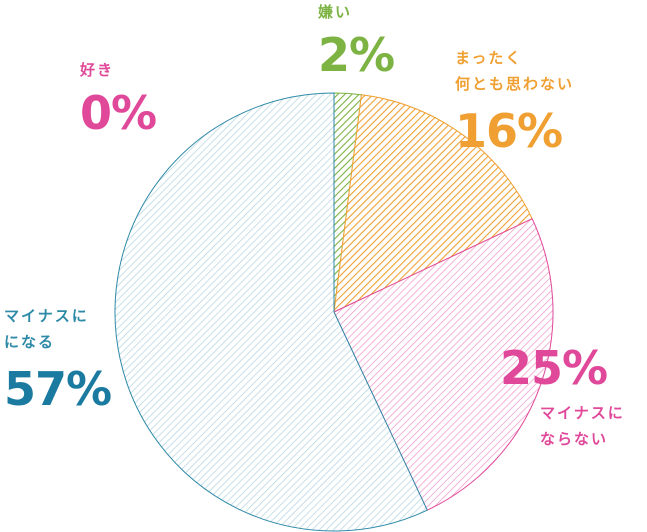 The image size is (647, 532). I want to click on label-suki-pct: 0%, so click(118, 113).